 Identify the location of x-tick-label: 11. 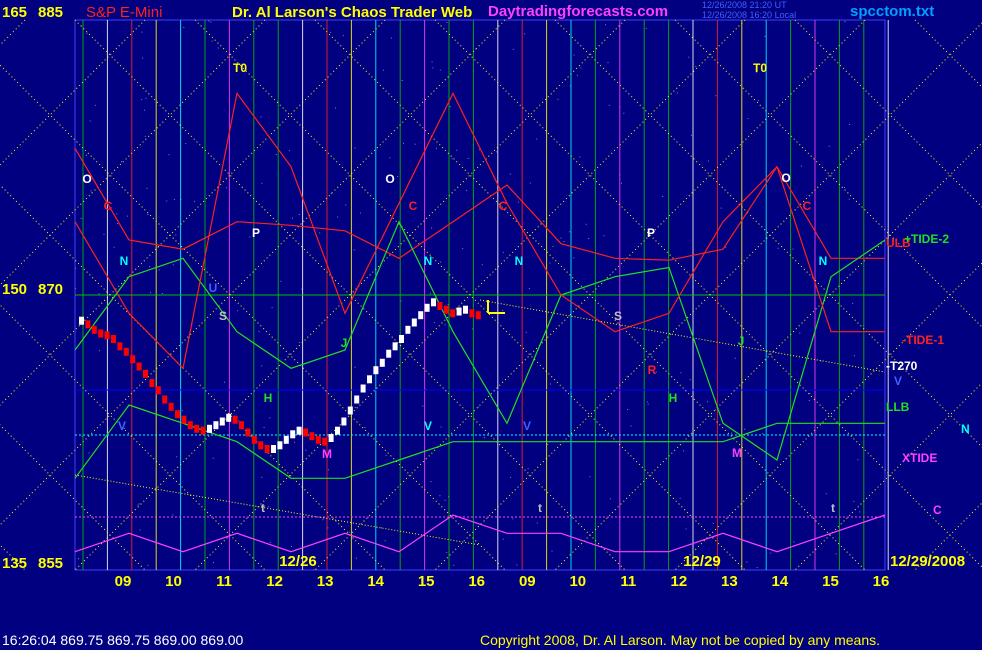
(628, 581).